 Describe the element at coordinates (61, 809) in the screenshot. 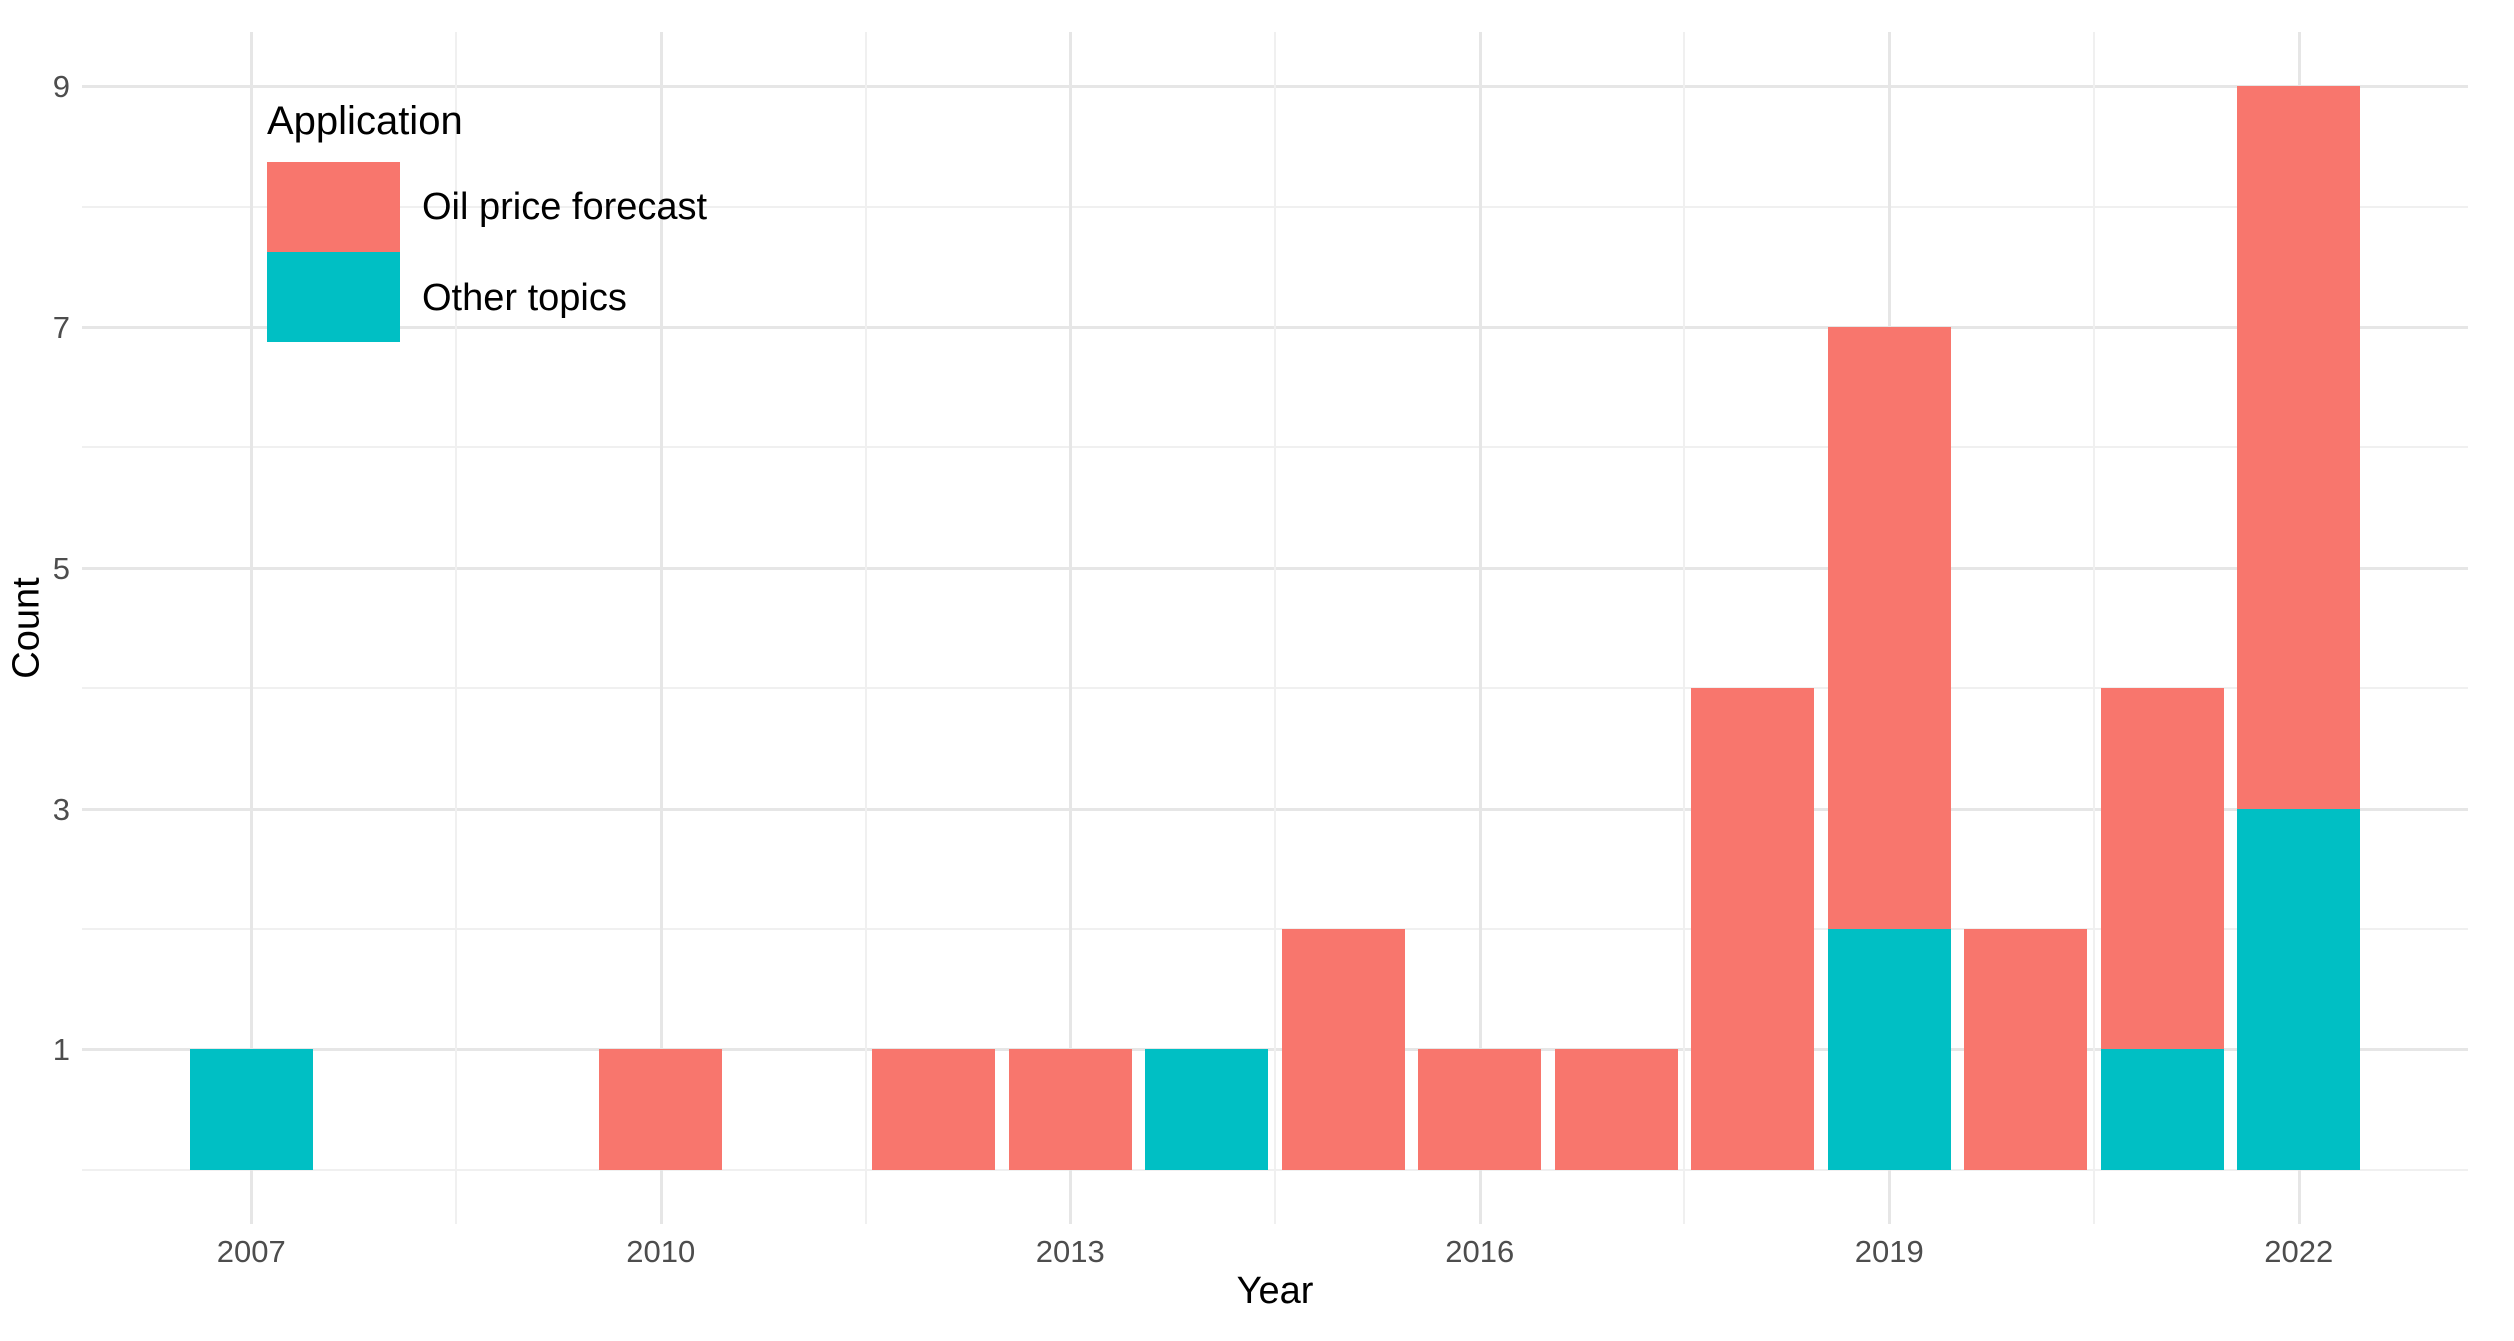

I see `y-tick-label-3: 3` at that location.